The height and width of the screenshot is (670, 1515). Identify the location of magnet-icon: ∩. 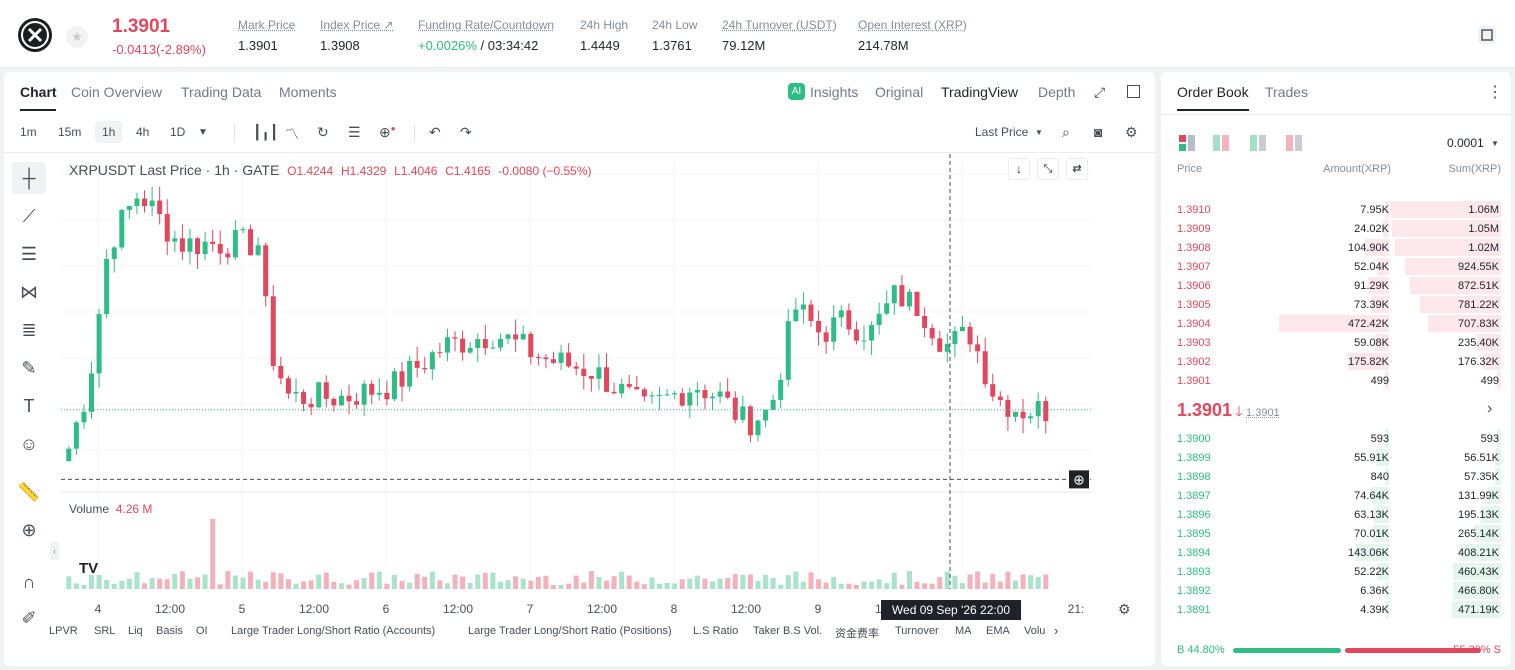
(29, 582).